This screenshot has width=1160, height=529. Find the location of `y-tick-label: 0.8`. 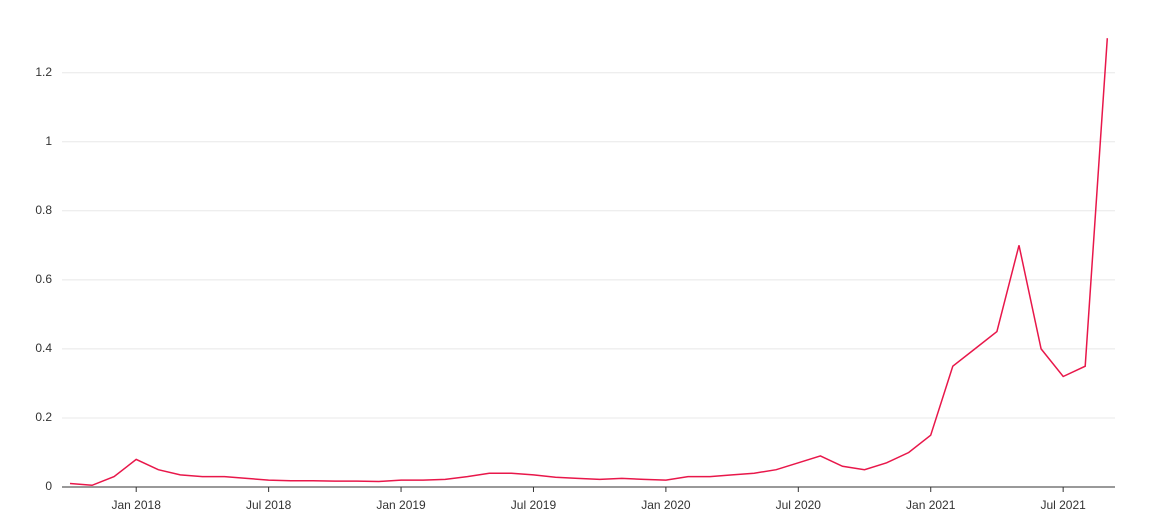

y-tick-label: 0.8 is located at coordinates (43, 210).